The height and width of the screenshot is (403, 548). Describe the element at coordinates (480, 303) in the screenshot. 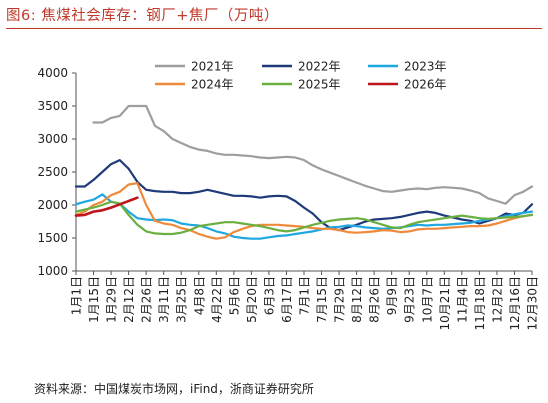

I see `x-tick-label: 11月18日` at that location.